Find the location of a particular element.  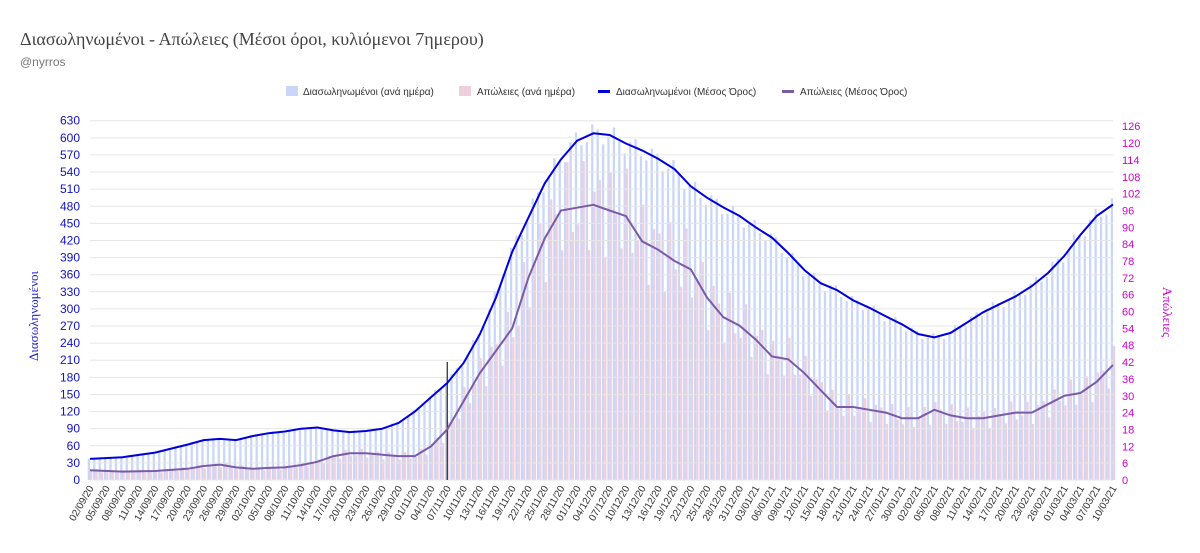

y-left-tick-label: 480 is located at coordinates (70, 206).